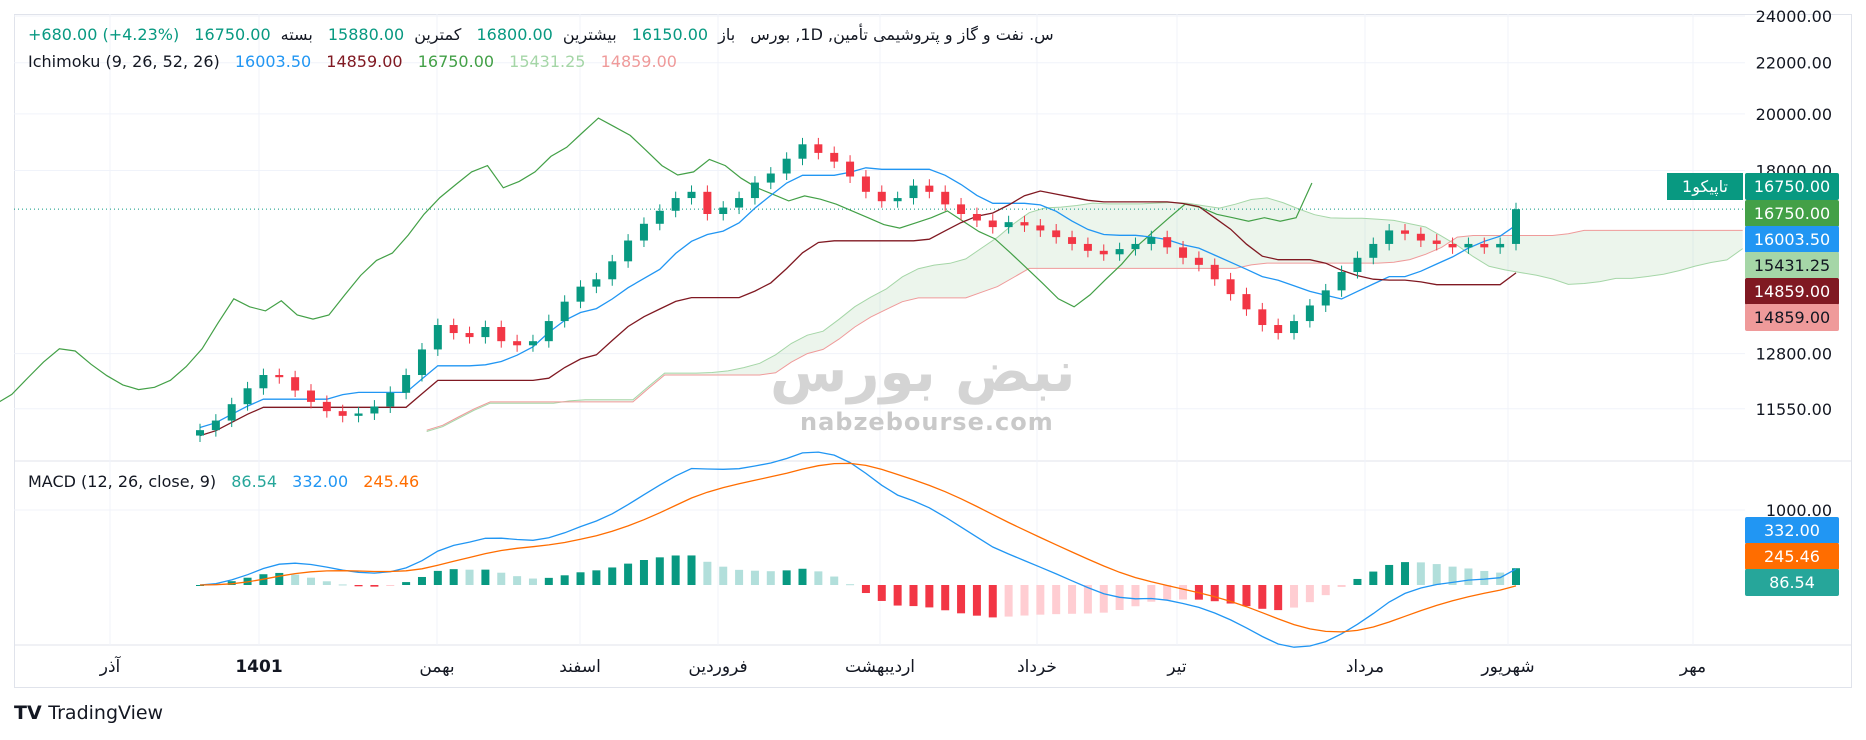  What do you see at coordinates (1792, 582) in the screenshot?
I see `macd-axis-tag: 86.54` at bounding box center [1792, 582].